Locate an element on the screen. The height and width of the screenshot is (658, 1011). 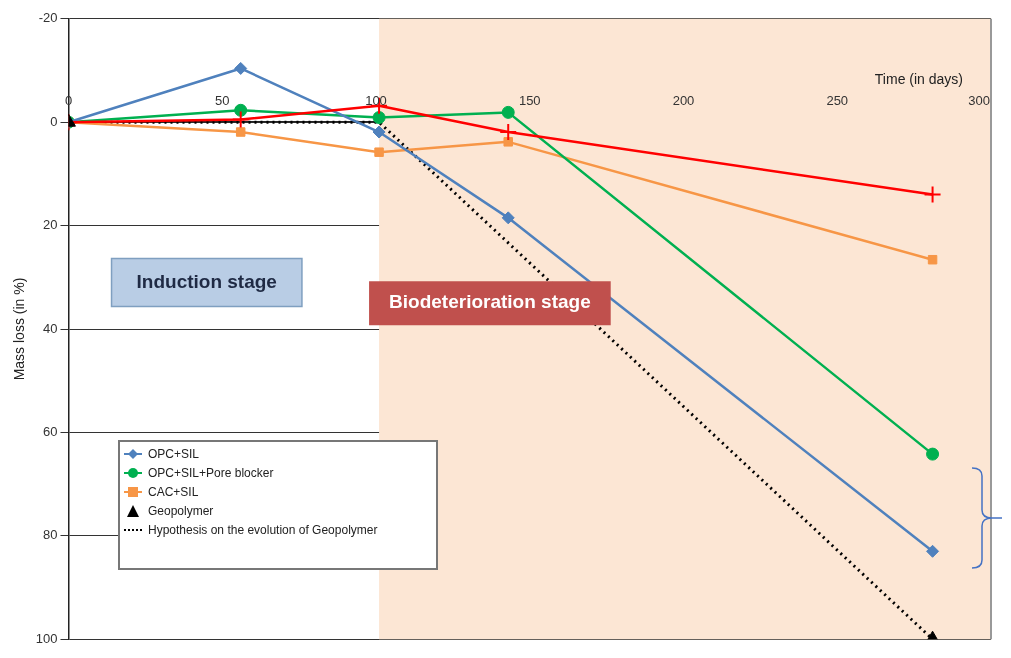
x-axis-title: Time (in days) is located at coordinates (918, 79).